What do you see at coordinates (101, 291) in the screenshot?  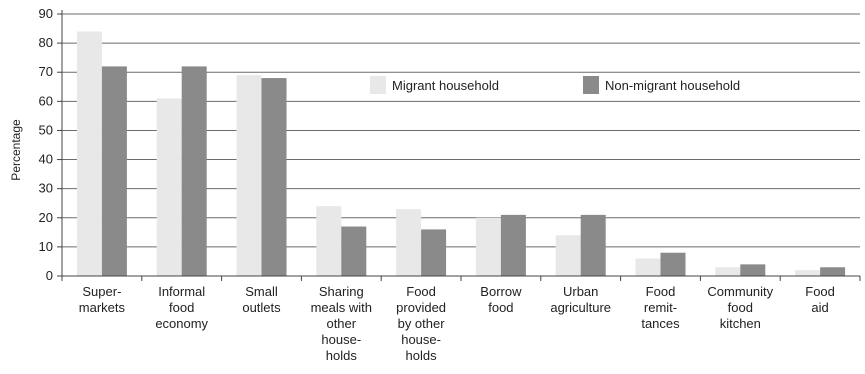 I see `x-category-label-line: Super-` at bounding box center [101, 291].